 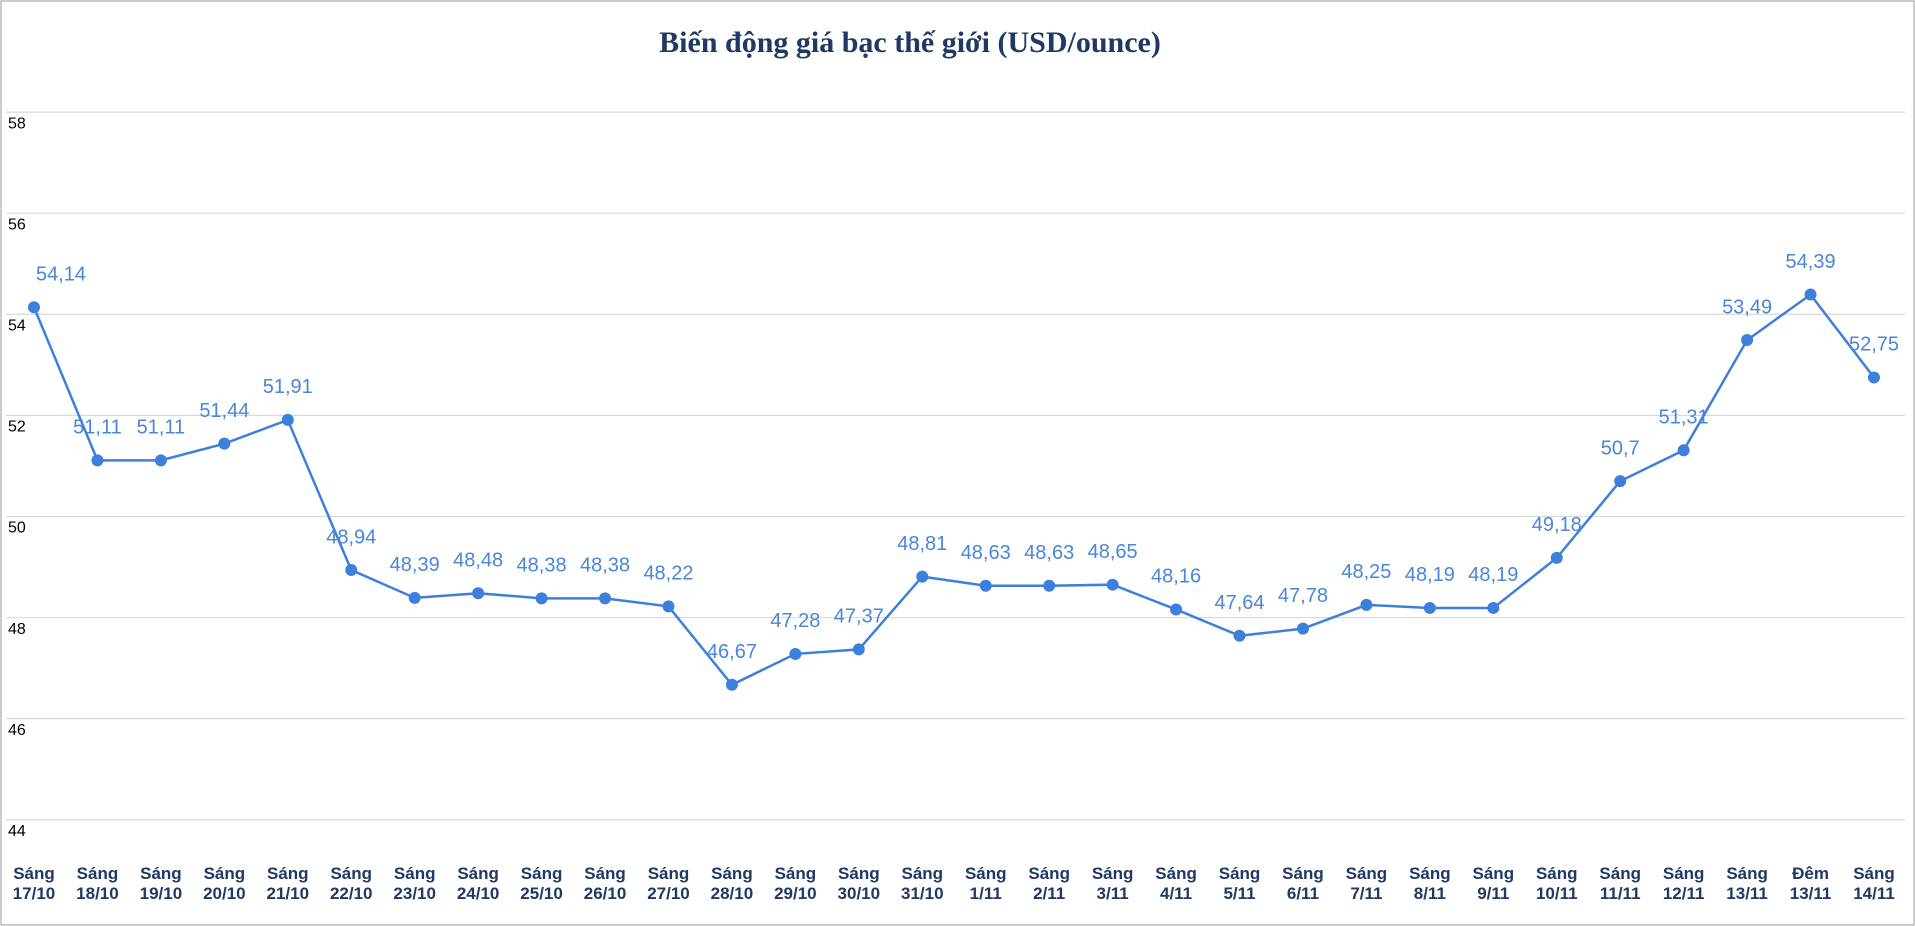 I want to click on x-tick-label: Sáng 25/10, so click(x=541, y=883).